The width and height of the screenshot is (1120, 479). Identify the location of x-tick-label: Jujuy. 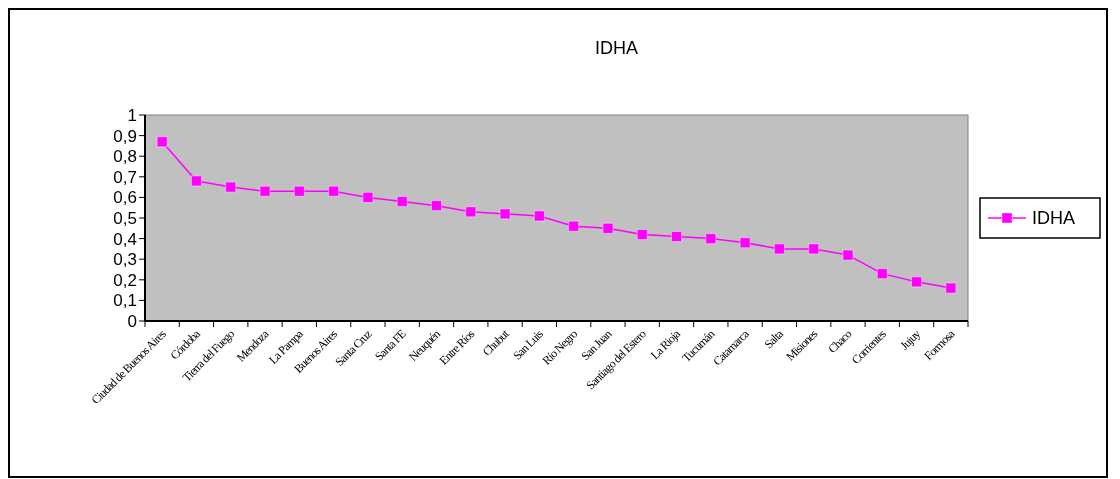
(910, 339).